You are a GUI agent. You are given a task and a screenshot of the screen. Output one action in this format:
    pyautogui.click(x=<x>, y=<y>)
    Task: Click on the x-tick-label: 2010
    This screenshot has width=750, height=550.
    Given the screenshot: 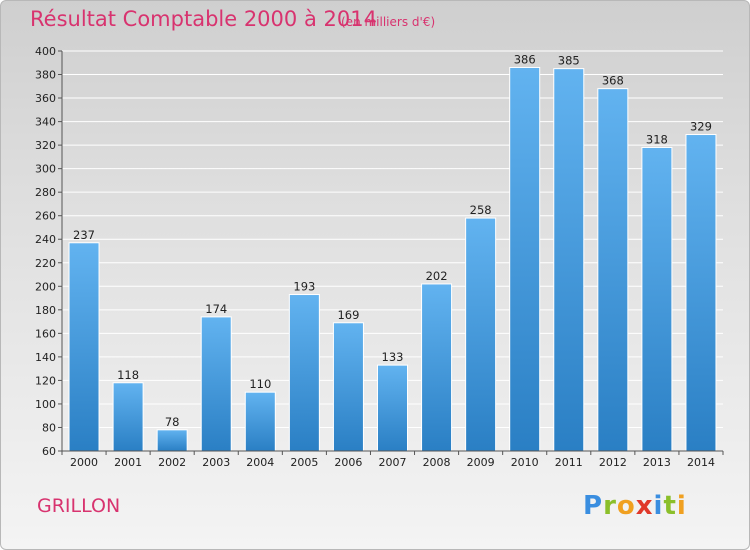 What is the action you would take?
    pyautogui.click(x=525, y=462)
    